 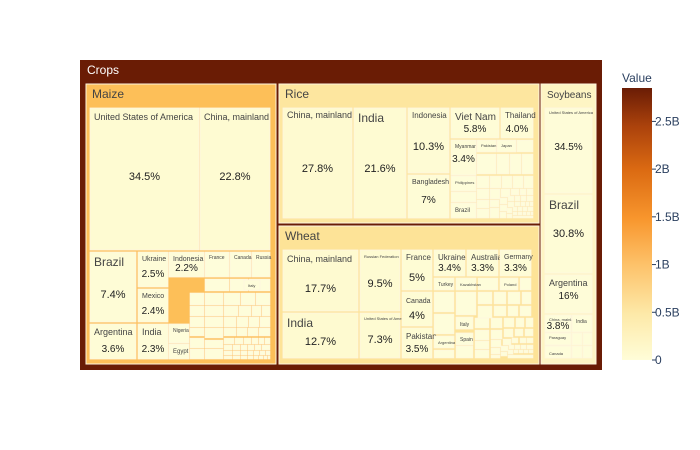 What do you see at coordinates (517, 123) in the screenshot?
I see `tile-rice-thailand` at bounding box center [517, 123].